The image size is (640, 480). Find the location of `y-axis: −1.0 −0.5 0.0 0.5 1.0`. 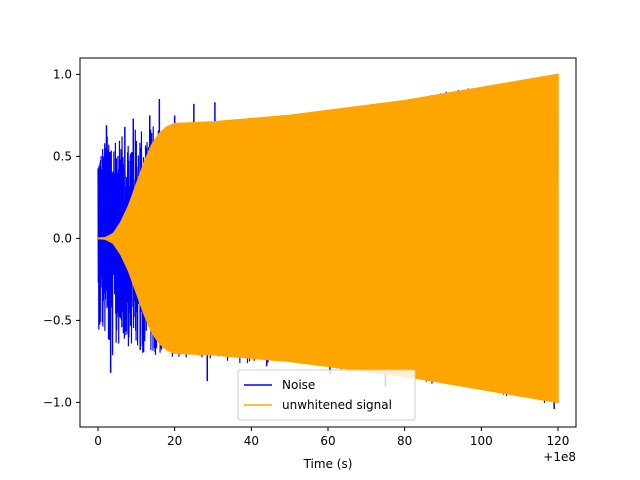

y-axis: −1.0 −0.5 0.0 0.5 1.0 is located at coordinates (61, 238).